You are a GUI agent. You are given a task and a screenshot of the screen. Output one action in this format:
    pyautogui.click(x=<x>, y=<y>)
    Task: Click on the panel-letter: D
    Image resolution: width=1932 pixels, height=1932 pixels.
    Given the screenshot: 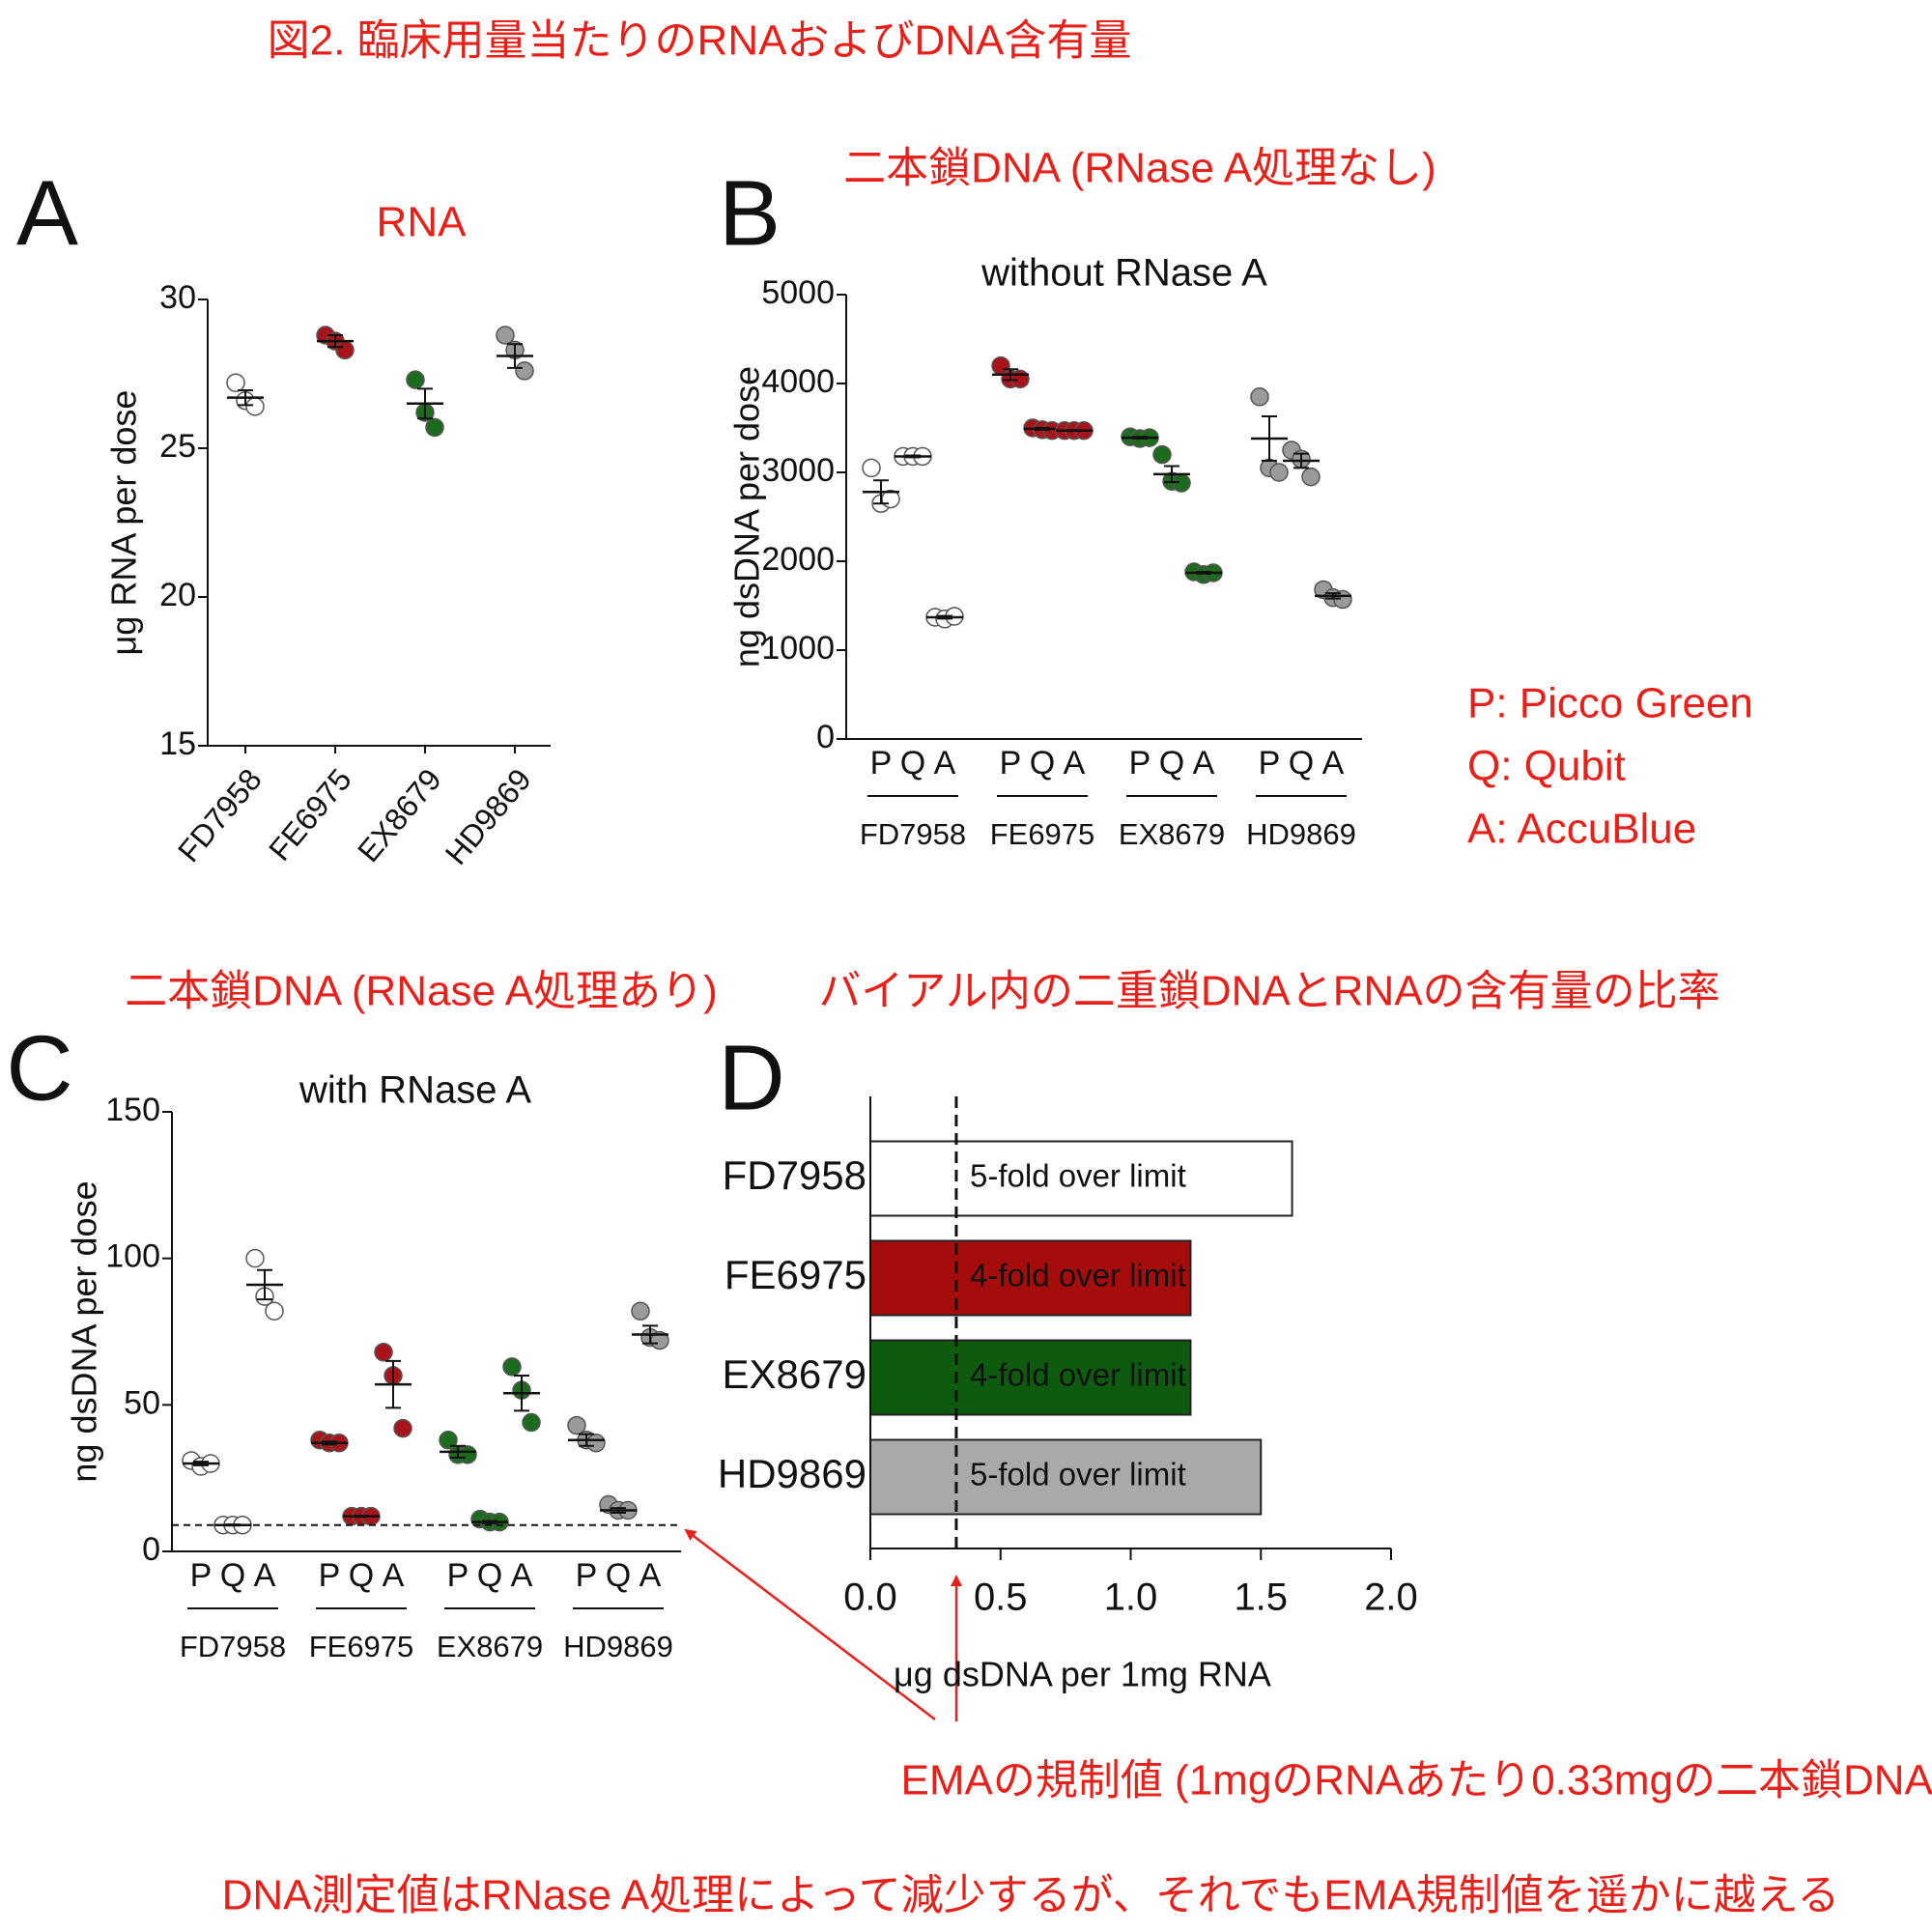 What is the action you would take?
    pyautogui.click(x=751, y=1077)
    